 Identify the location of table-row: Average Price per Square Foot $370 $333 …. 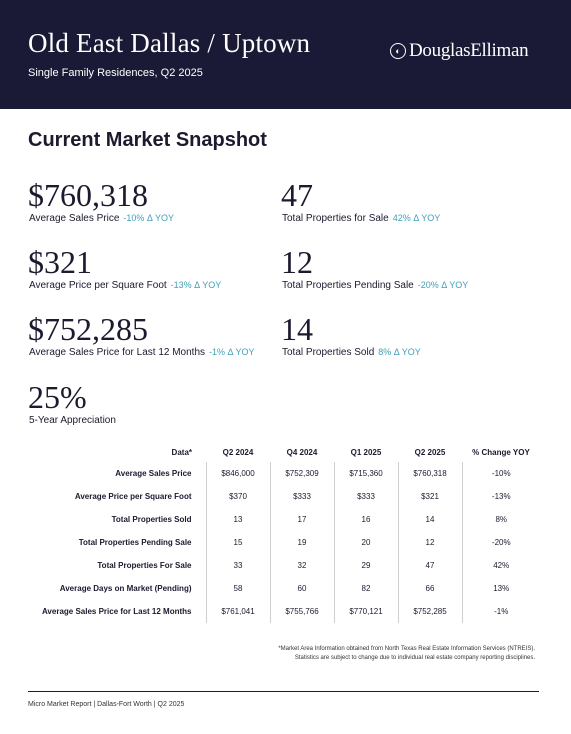
(280, 496).